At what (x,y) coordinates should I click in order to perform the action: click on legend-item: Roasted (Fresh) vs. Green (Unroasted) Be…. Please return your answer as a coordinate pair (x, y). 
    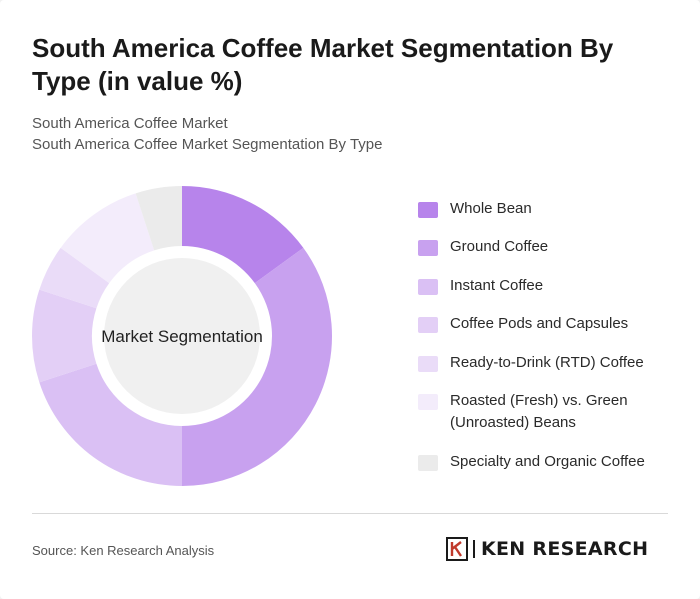
    Looking at the image, I should click on (544, 412).